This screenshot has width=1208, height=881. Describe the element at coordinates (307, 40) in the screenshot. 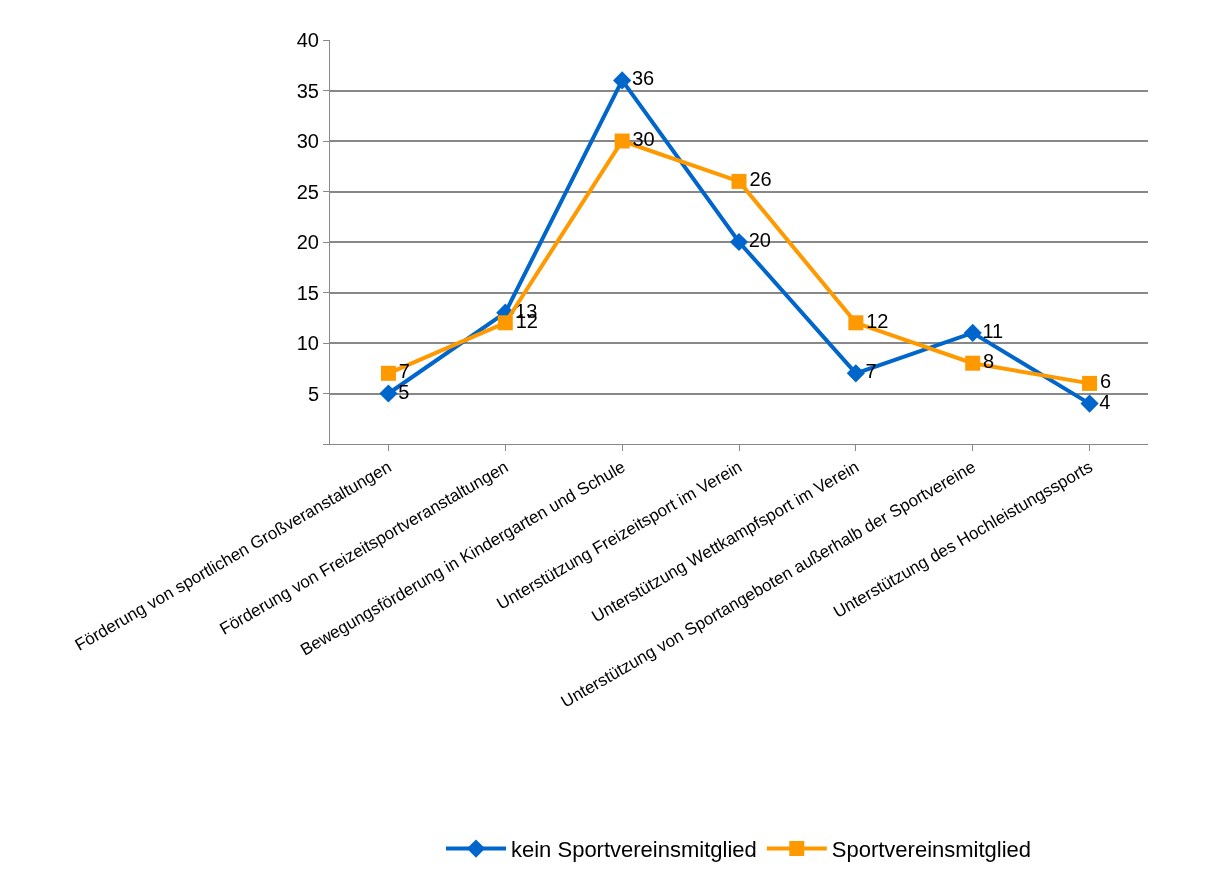

I see `y-tick-label: 40` at that location.